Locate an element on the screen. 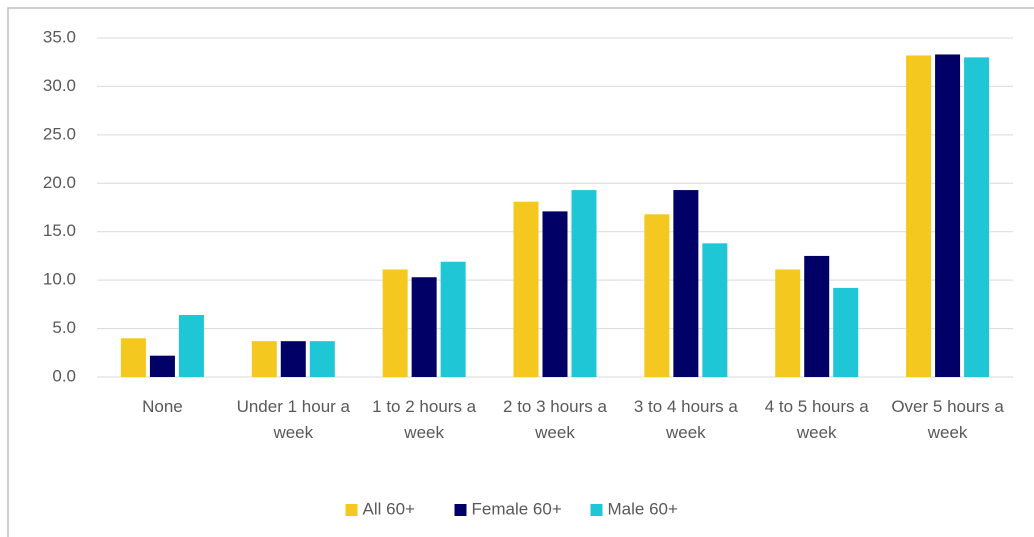 This screenshot has height=537, width=1034. x-tick-label: 4 to 5 hours a week is located at coordinates (816, 419).